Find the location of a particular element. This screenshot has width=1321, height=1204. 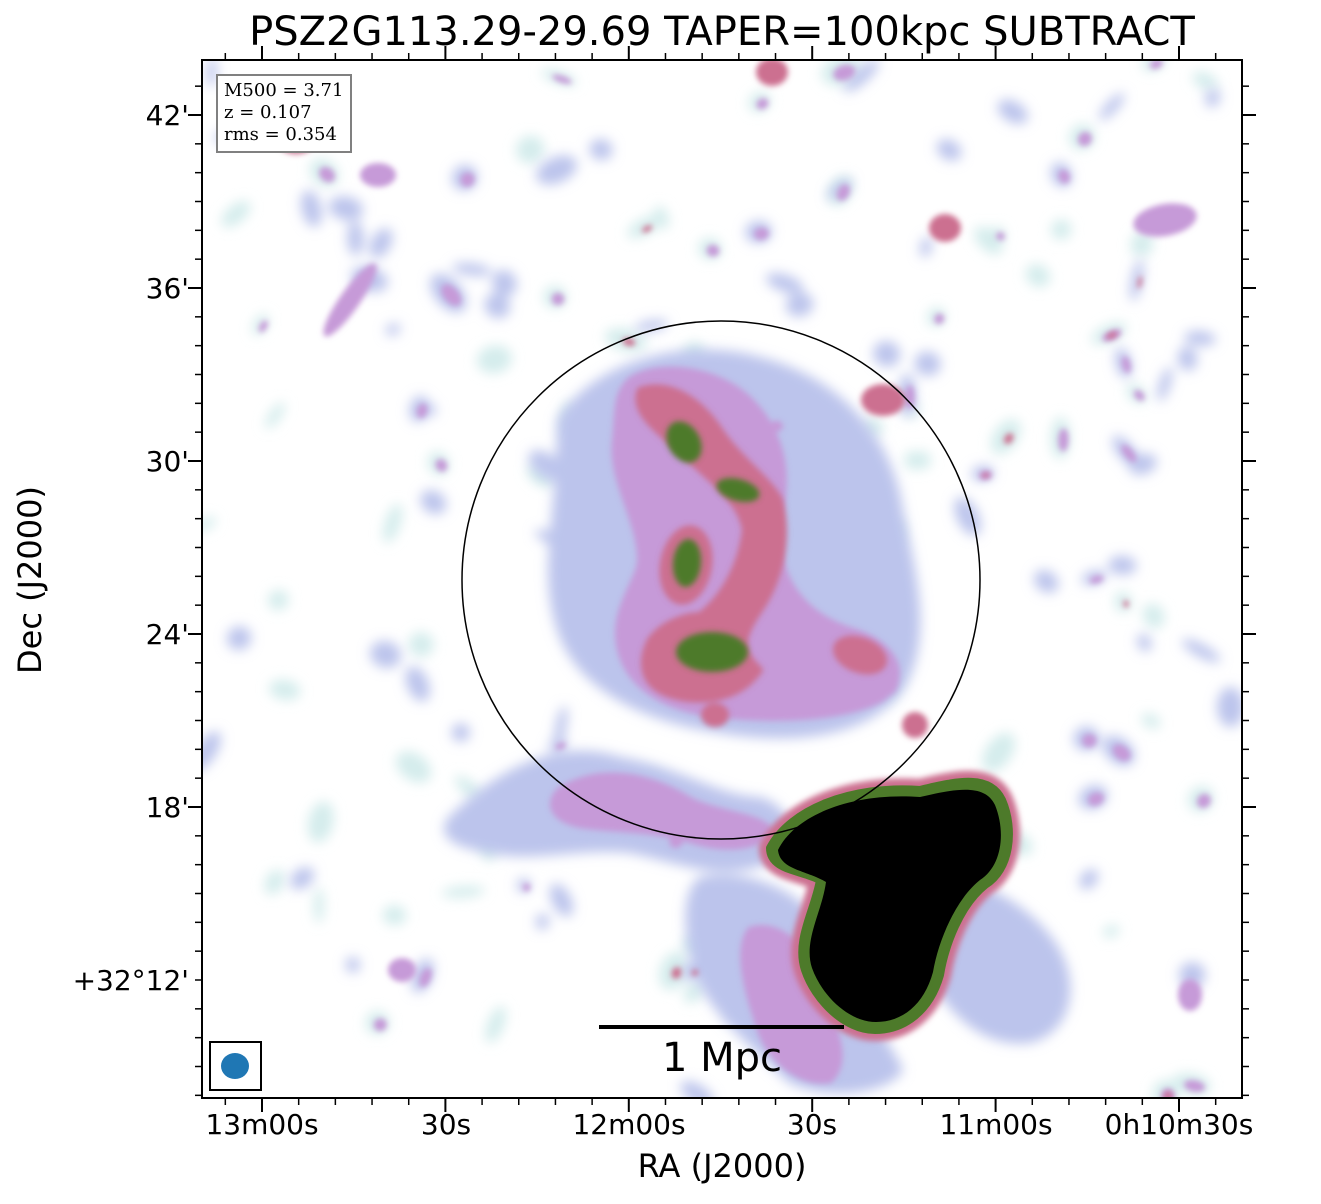

east-knot is located at coordinates (860, 655).